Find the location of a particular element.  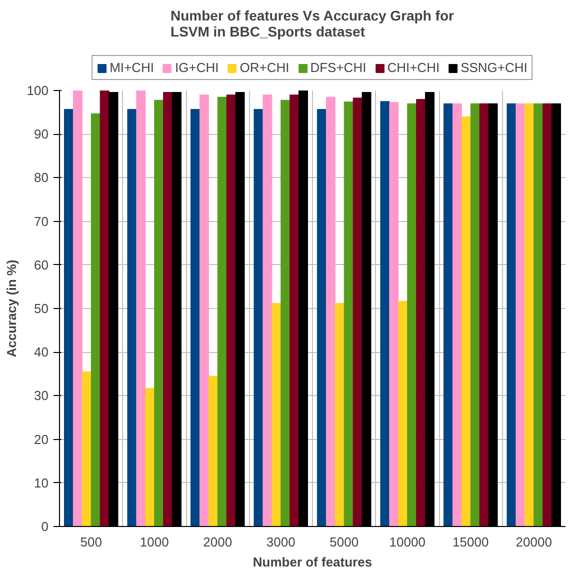

y-tick-label: 60 is located at coordinates (41, 264).